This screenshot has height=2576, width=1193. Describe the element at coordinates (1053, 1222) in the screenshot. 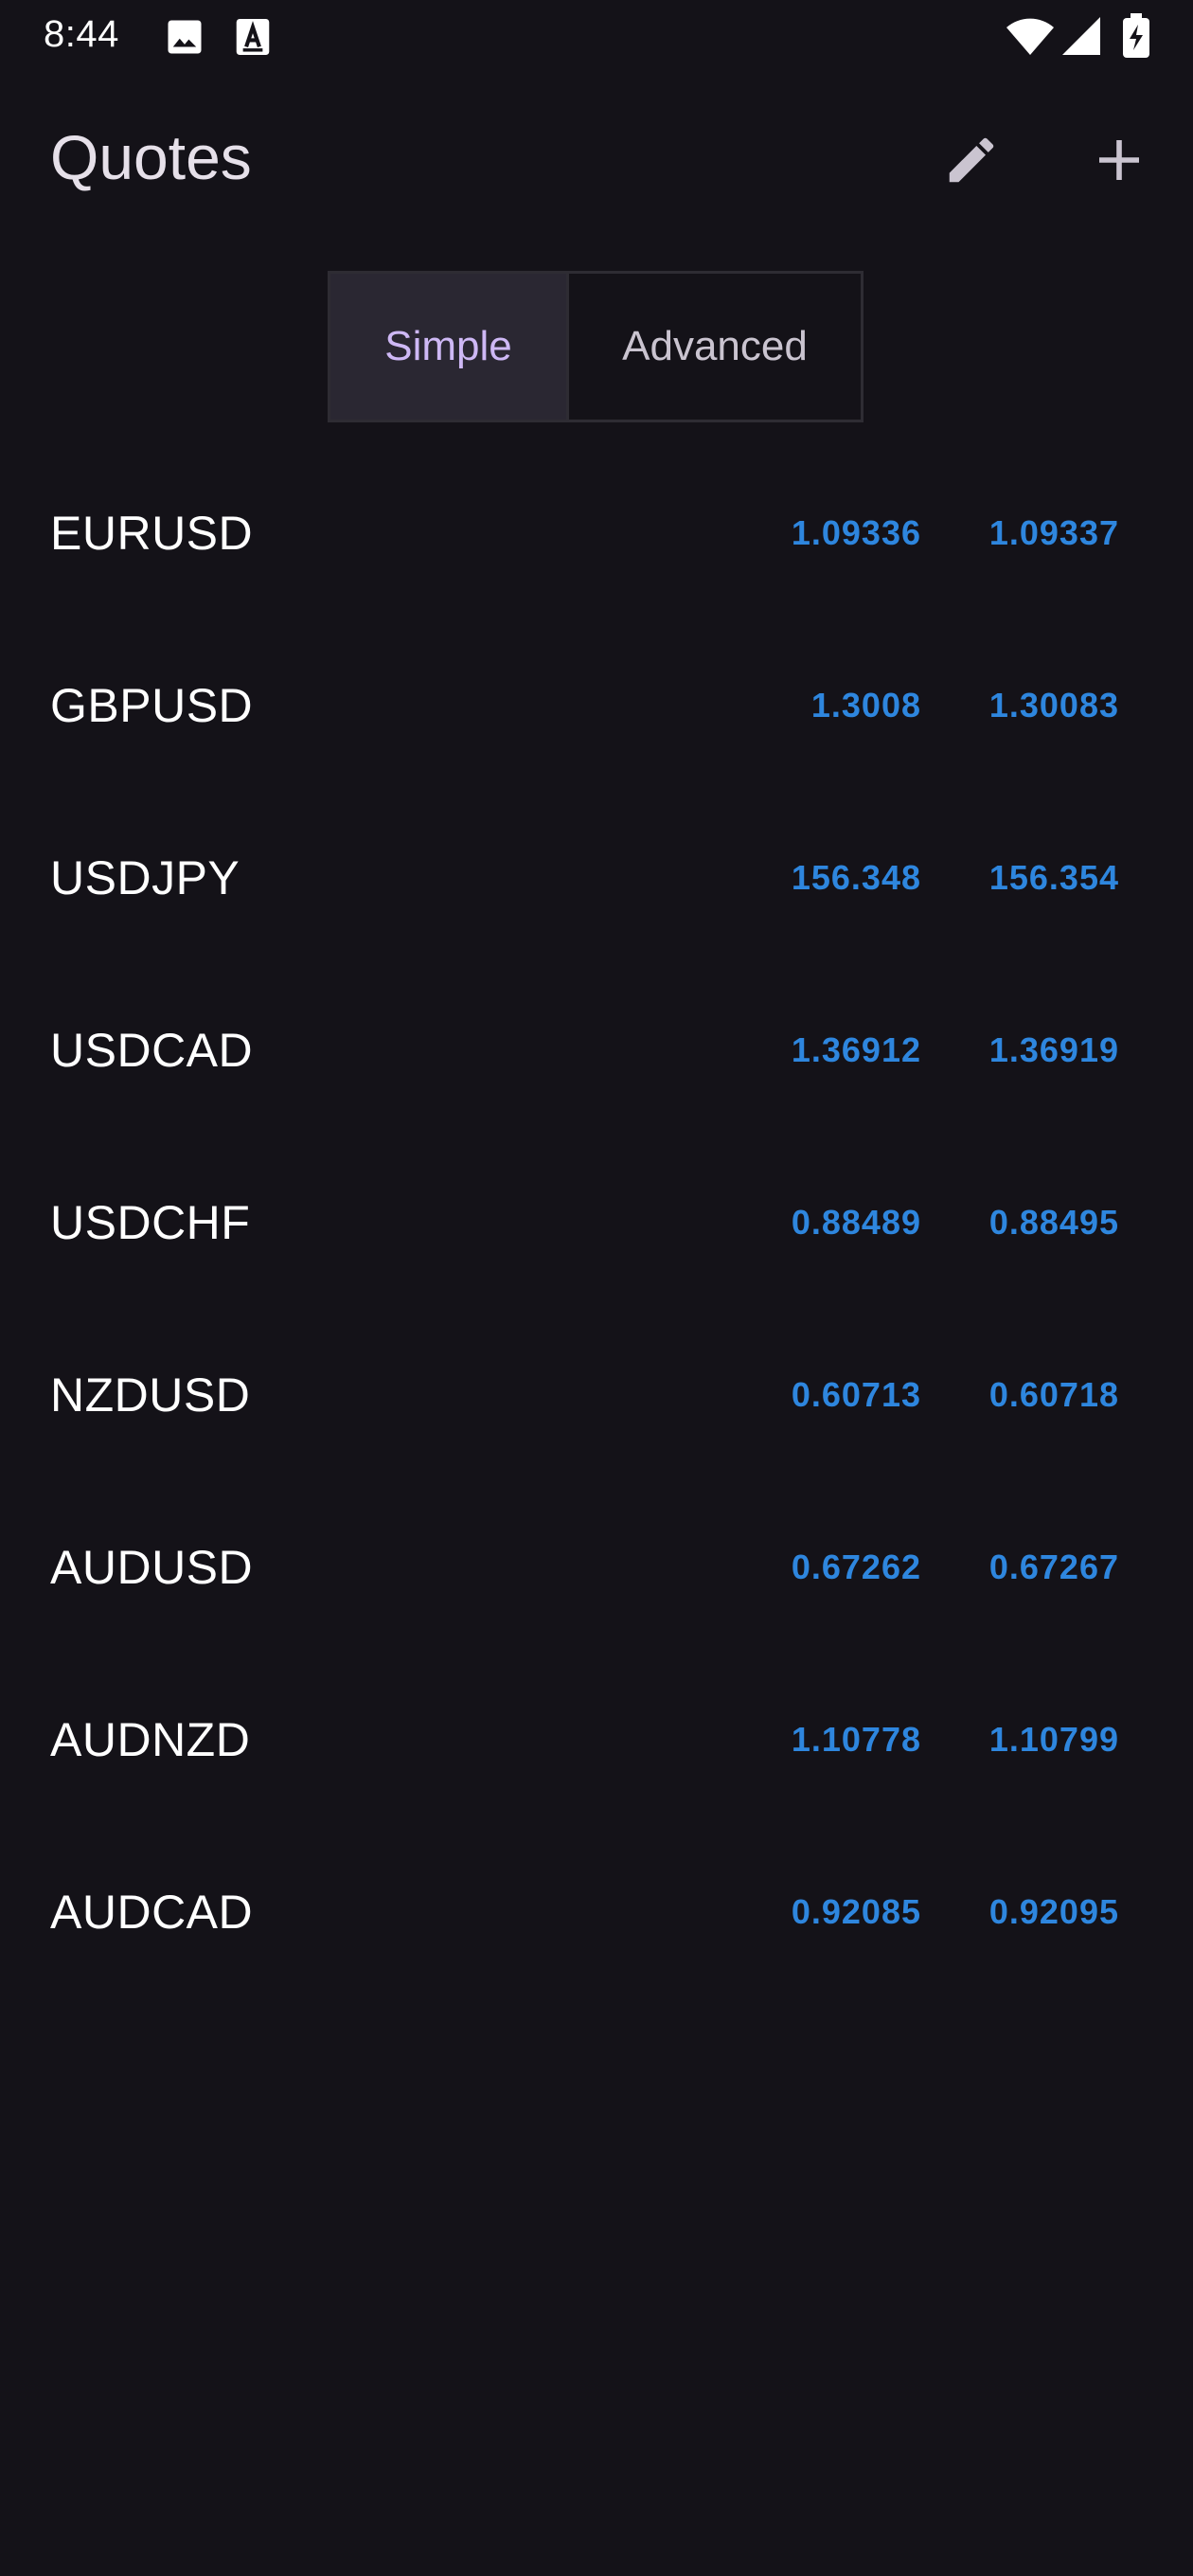

I see `quote-ask: 0.88495` at that location.